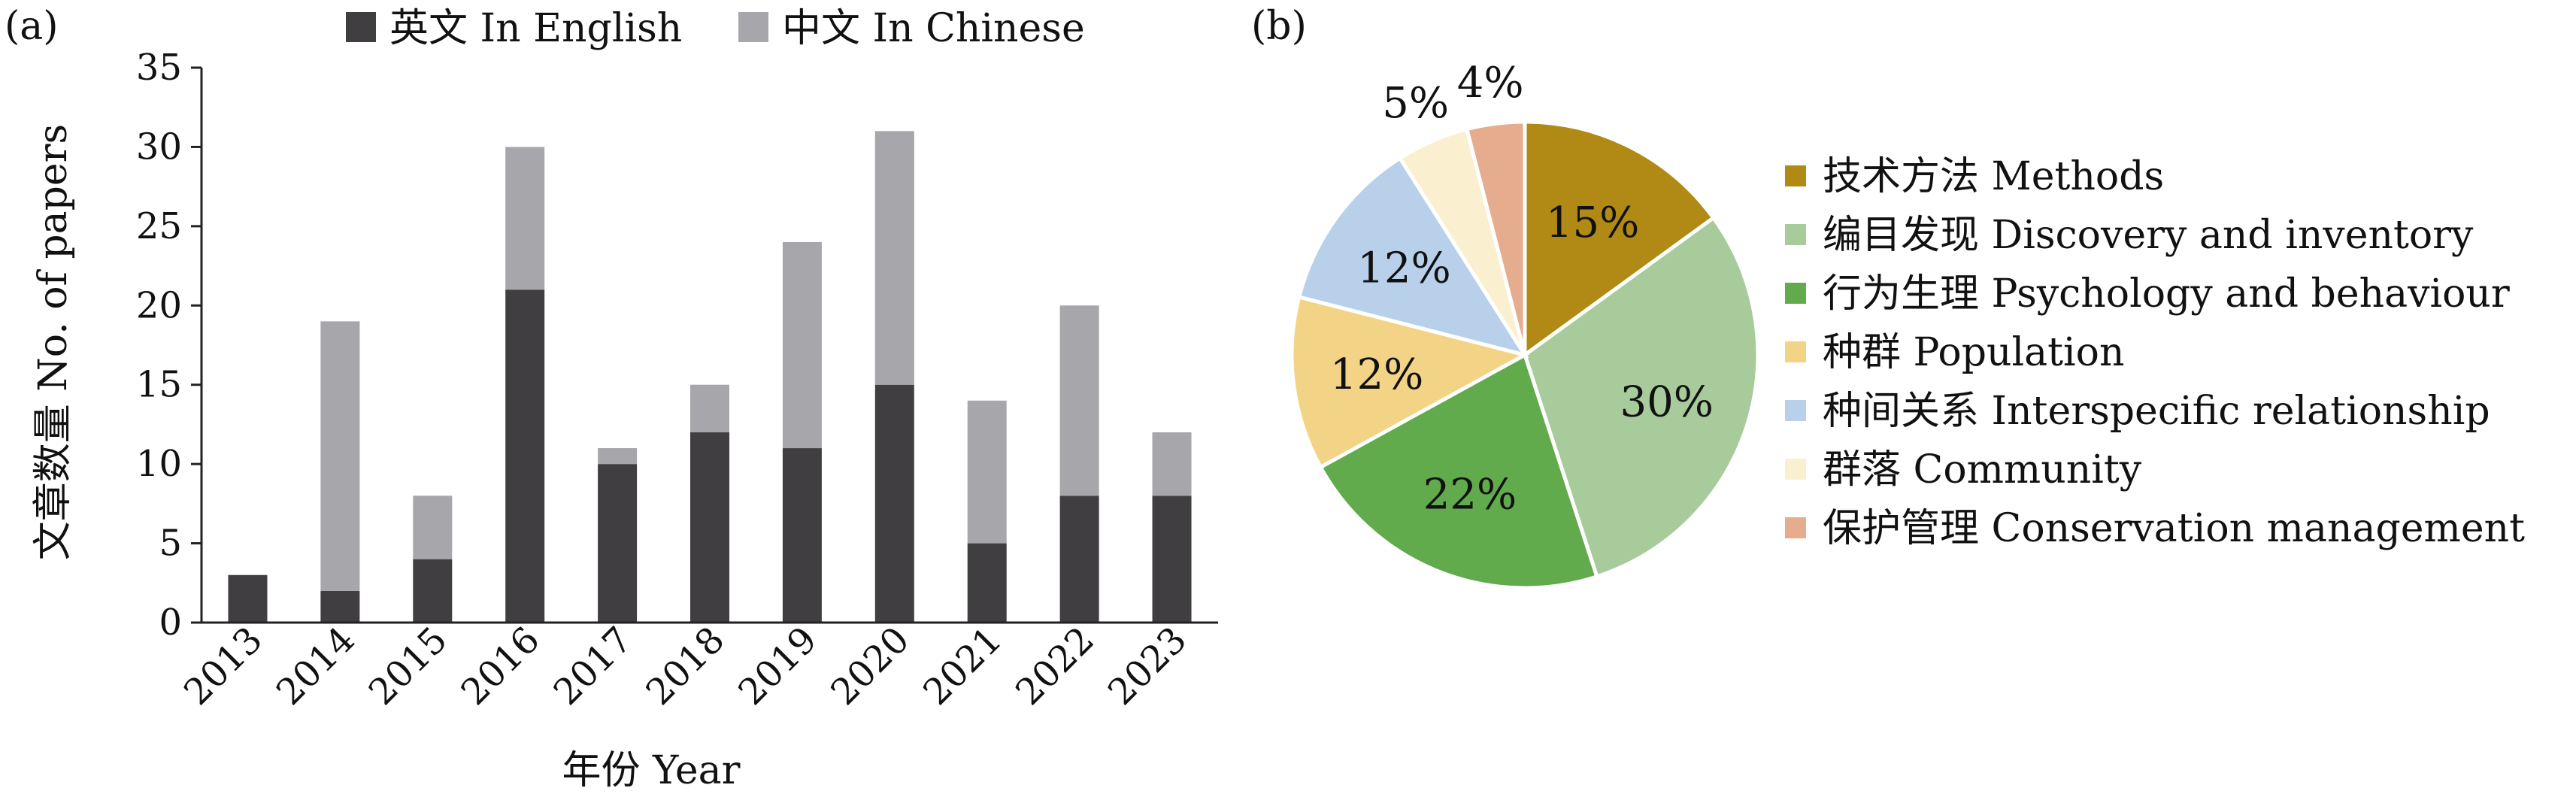 This screenshot has height=794, width=2576. I want to click on legend-label-english: 英文 In English, so click(535, 28).